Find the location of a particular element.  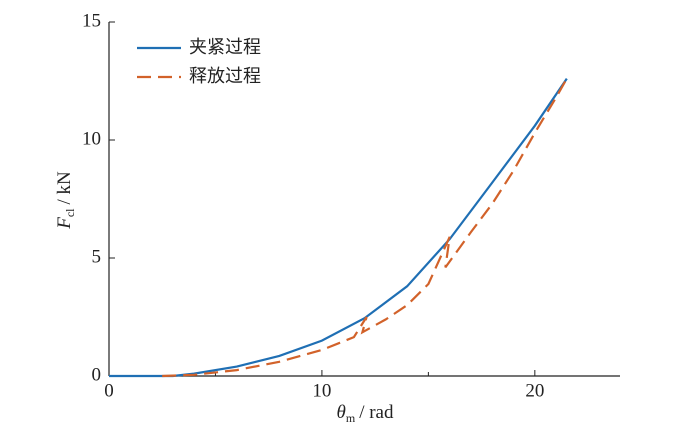

legend-text: 释放过程 is located at coordinates (225, 76).